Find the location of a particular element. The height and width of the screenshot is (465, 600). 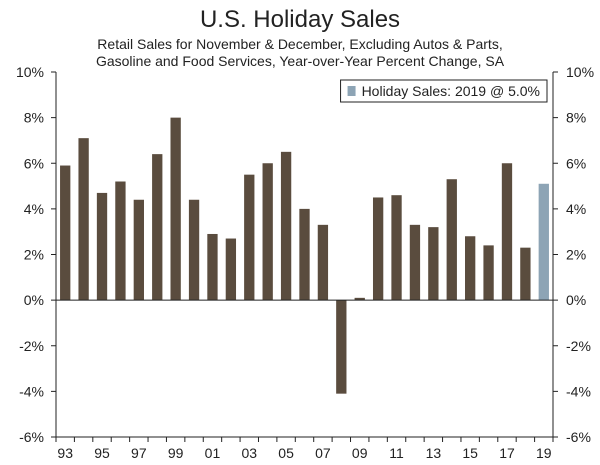

x-tick-label-05: 05 is located at coordinates (286, 453).